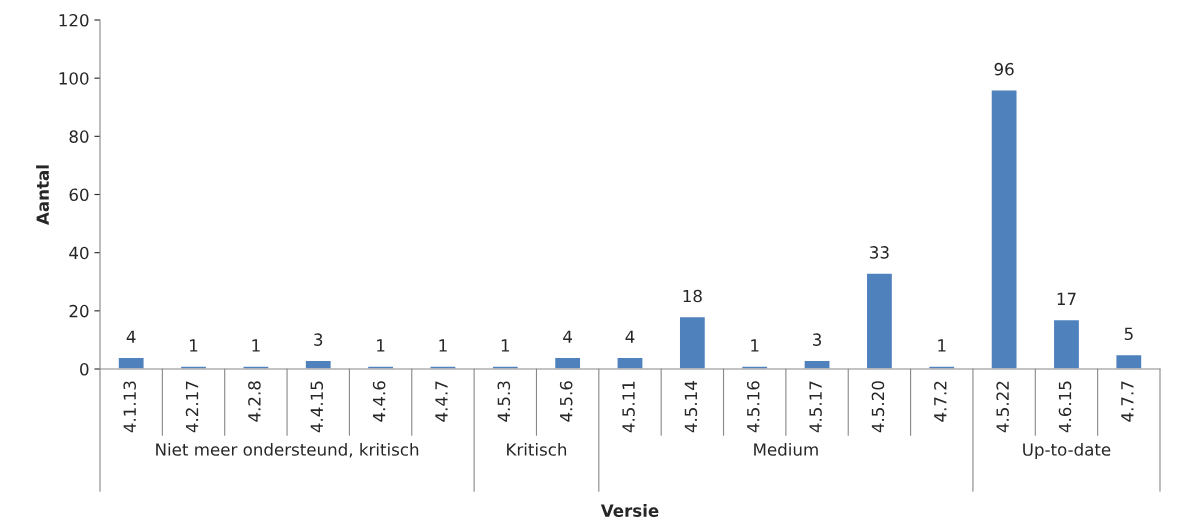 The image size is (1188, 521). What do you see at coordinates (1065, 407) in the screenshot?
I see `x-tick-label: 4.6.15` at bounding box center [1065, 407].